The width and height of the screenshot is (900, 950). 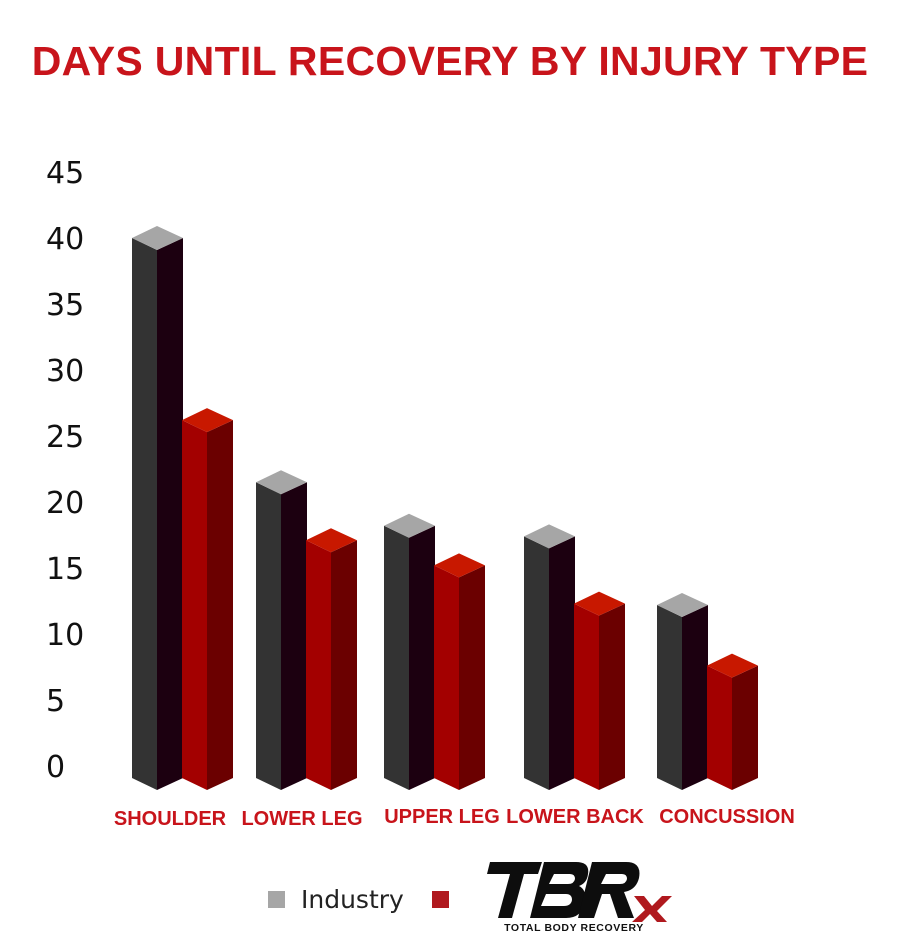 I want to click on x-tick-label: CONCUSSION, so click(x=727, y=817).